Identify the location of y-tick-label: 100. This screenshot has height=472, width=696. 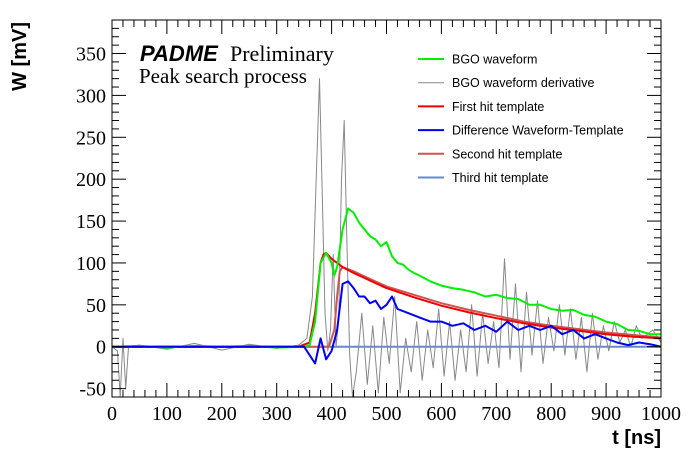
(91, 264).